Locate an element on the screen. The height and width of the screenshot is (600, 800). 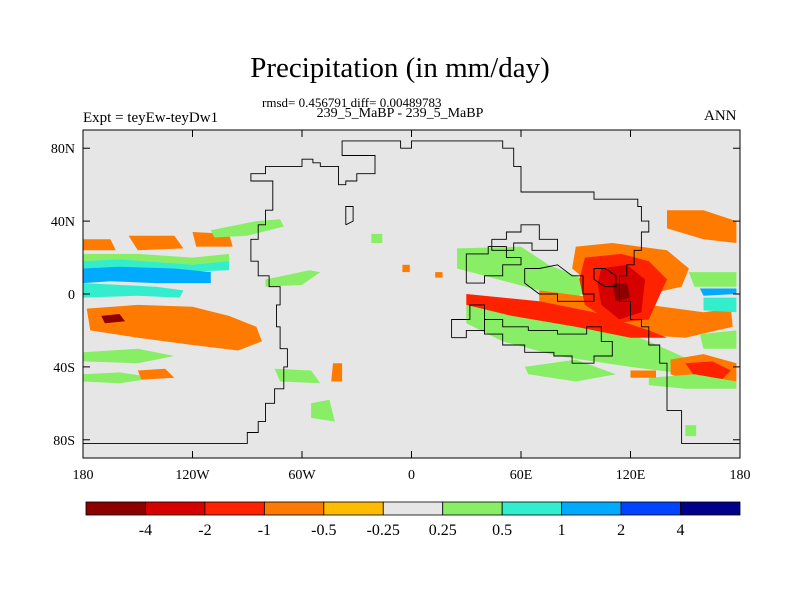
y-tick-label: 40S is located at coordinates (64, 368).